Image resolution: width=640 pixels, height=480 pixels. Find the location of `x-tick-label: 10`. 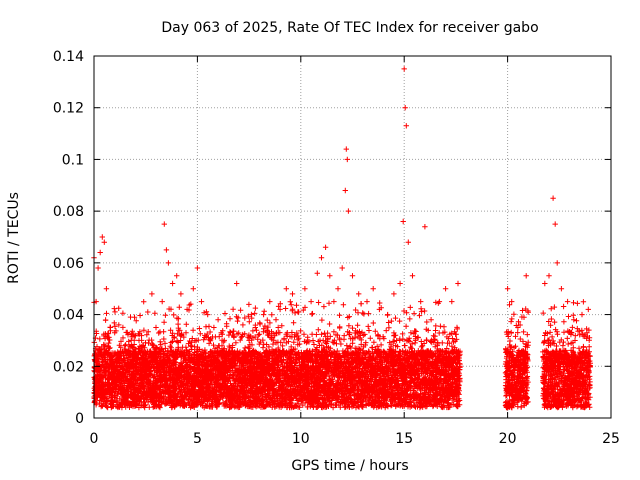

x-tick-label: 10 is located at coordinates (301, 439).